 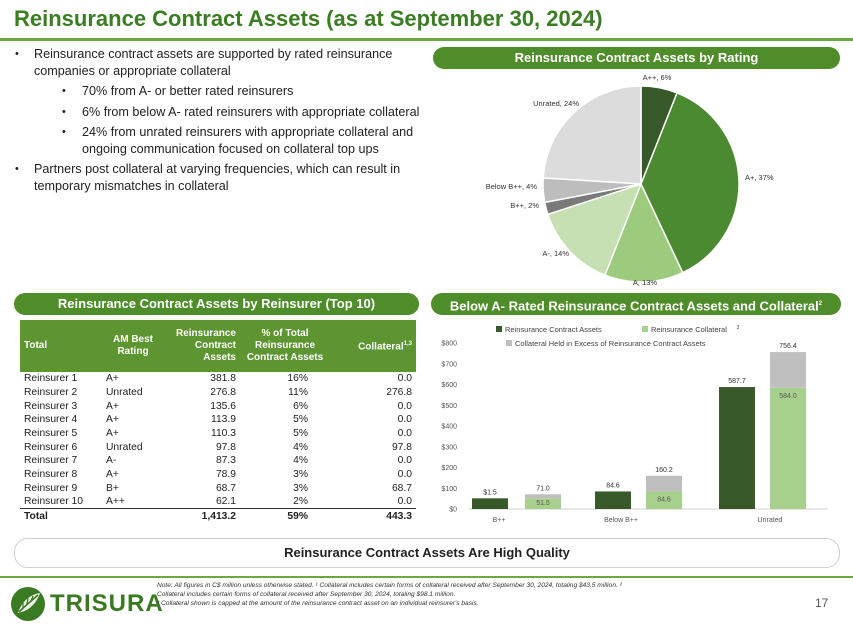 What do you see at coordinates (202, 515) in the screenshot?
I see `total-assets: 1,413.2` at bounding box center [202, 515].